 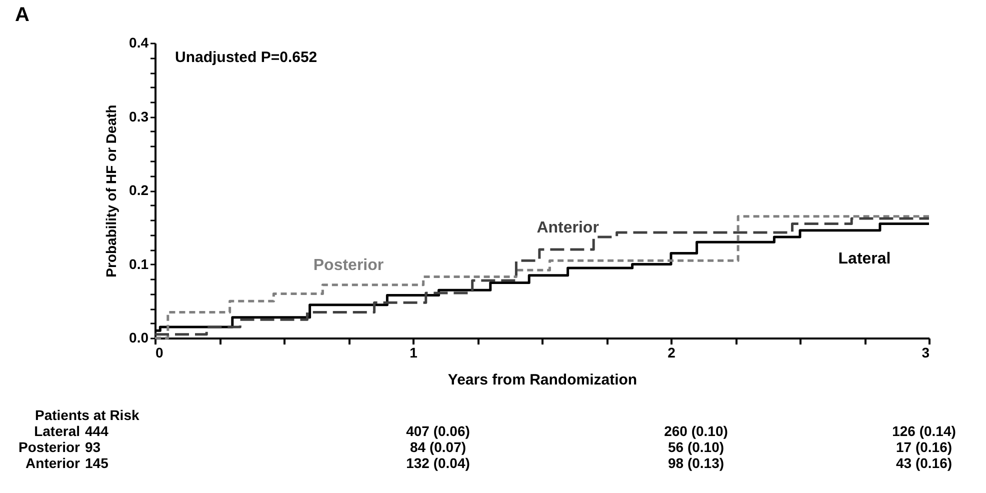 What do you see at coordinates (139, 190) in the screenshot?
I see `y-tick-label: 0.2` at bounding box center [139, 190].